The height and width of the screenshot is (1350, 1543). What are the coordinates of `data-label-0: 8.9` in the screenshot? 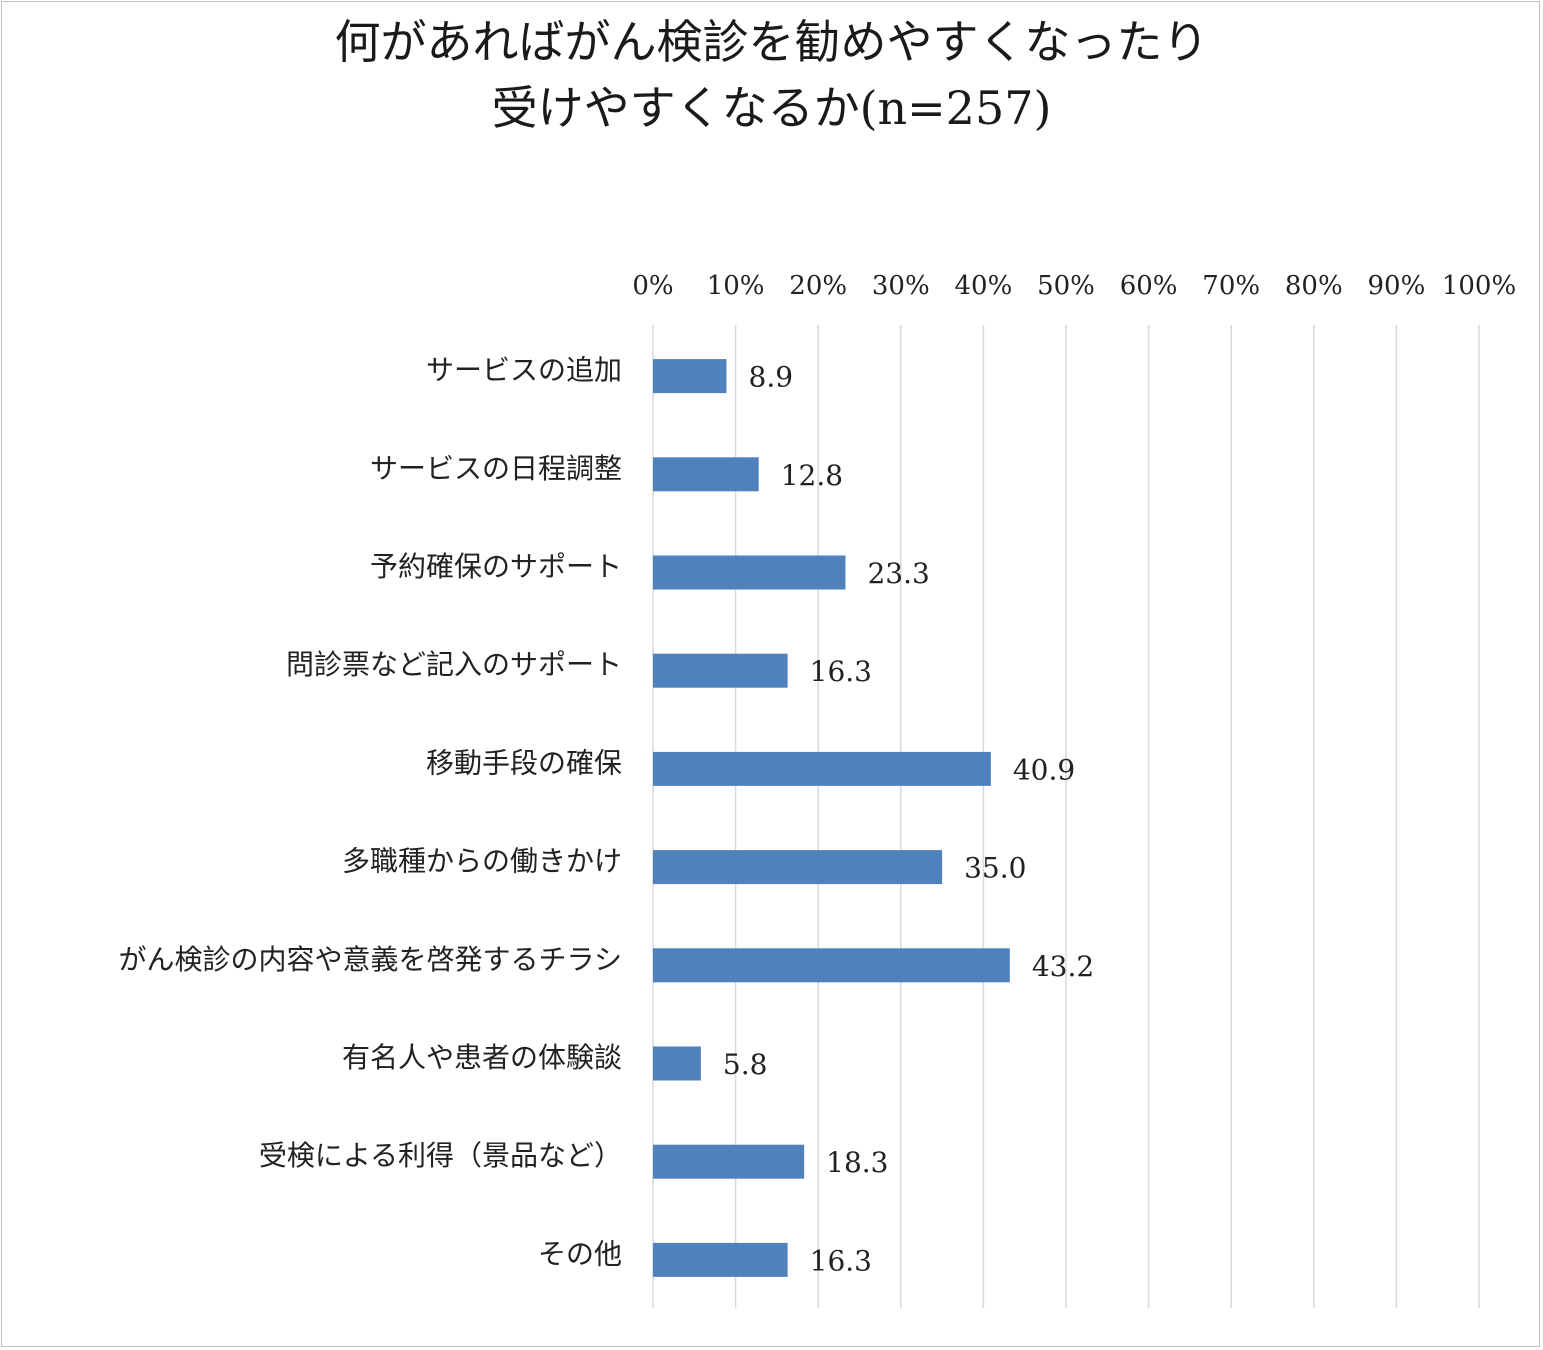 It's located at (771, 377).